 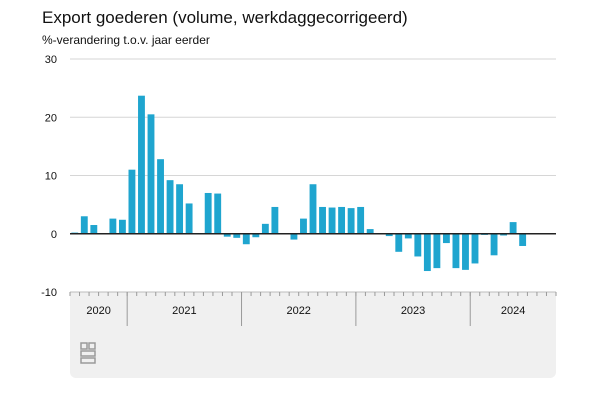 I want to click on y-tick-label: 10, so click(x=51, y=177).